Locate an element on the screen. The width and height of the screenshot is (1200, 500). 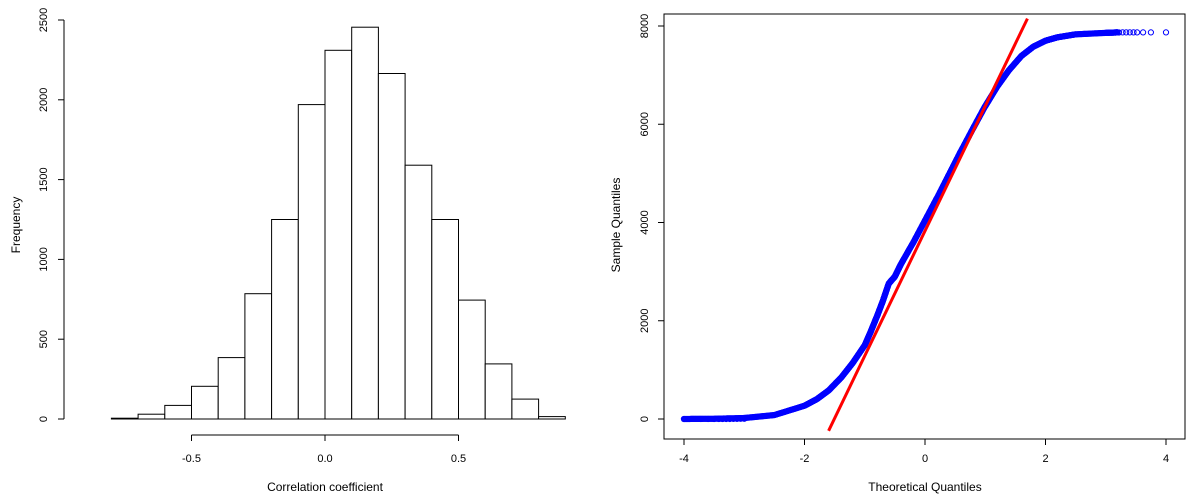
histogram-y-tick-label: 500 is located at coordinates (44, 339).